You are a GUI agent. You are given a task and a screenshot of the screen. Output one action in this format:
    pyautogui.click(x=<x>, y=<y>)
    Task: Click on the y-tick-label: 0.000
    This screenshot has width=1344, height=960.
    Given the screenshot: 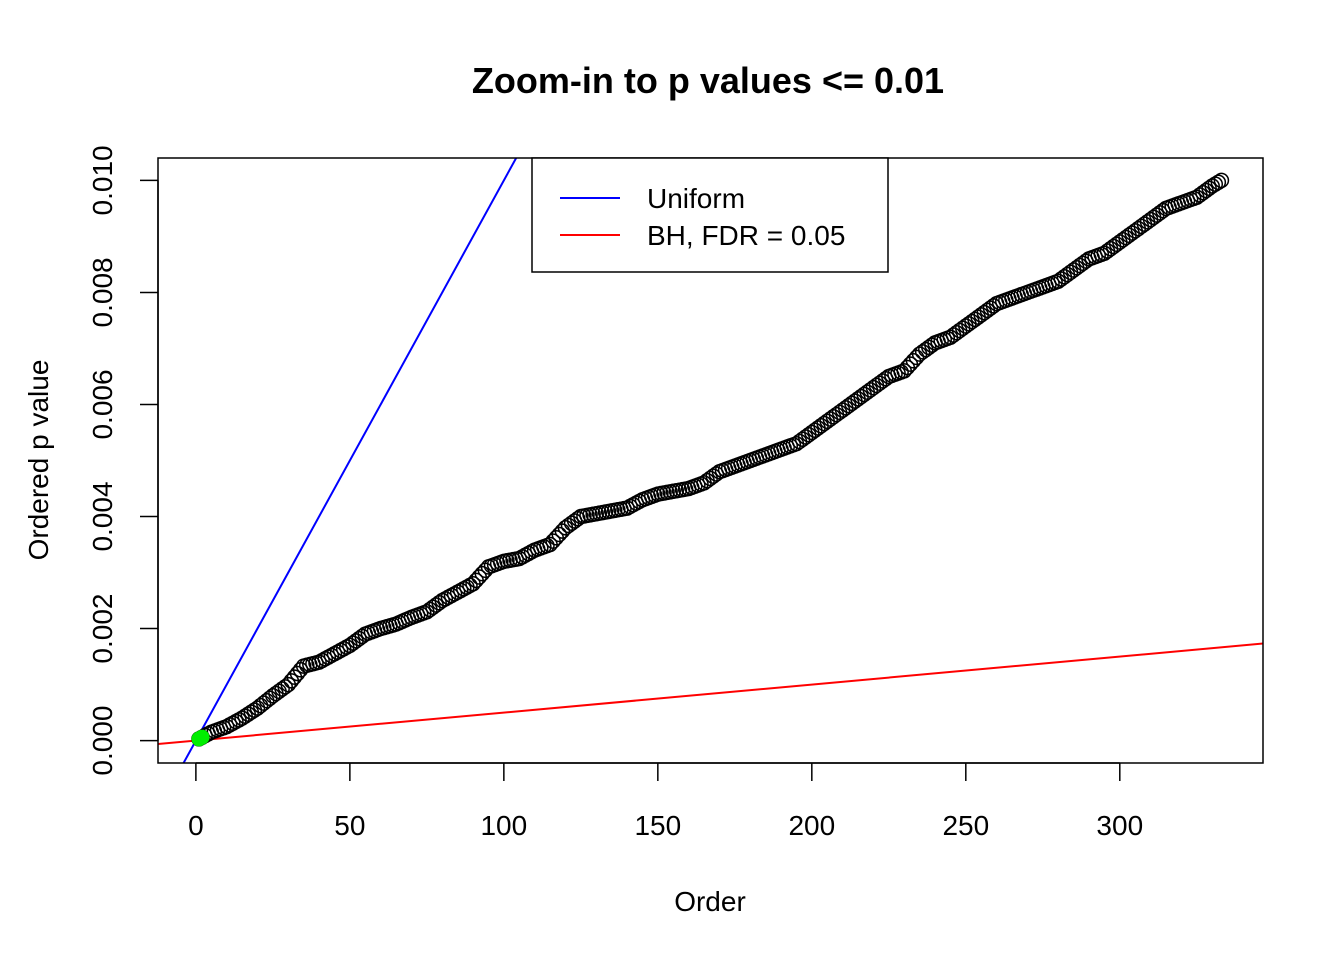 What is the action you would take?
    pyautogui.click(x=102, y=741)
    